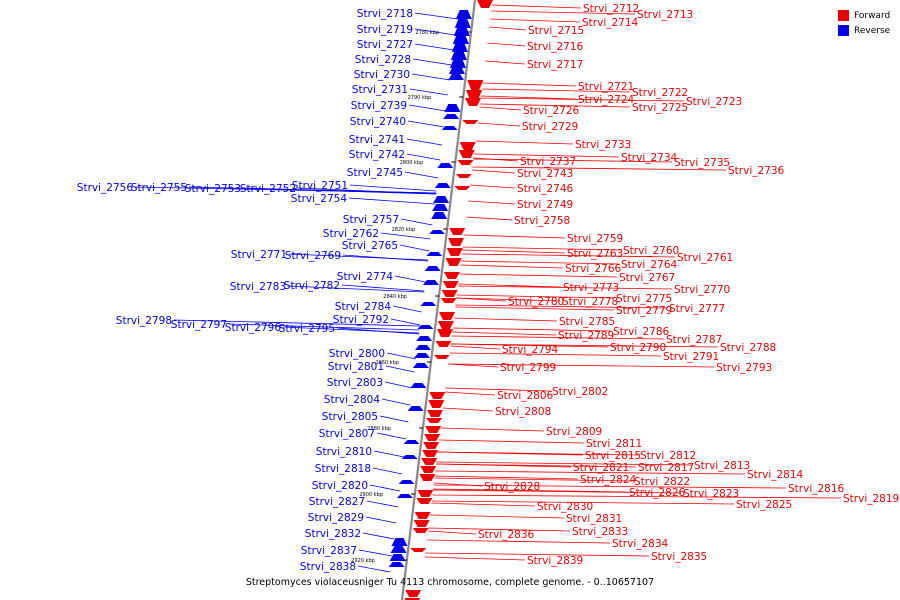  I want to click on reverse-gene-label: Strvi_2774, so click(365, 277).